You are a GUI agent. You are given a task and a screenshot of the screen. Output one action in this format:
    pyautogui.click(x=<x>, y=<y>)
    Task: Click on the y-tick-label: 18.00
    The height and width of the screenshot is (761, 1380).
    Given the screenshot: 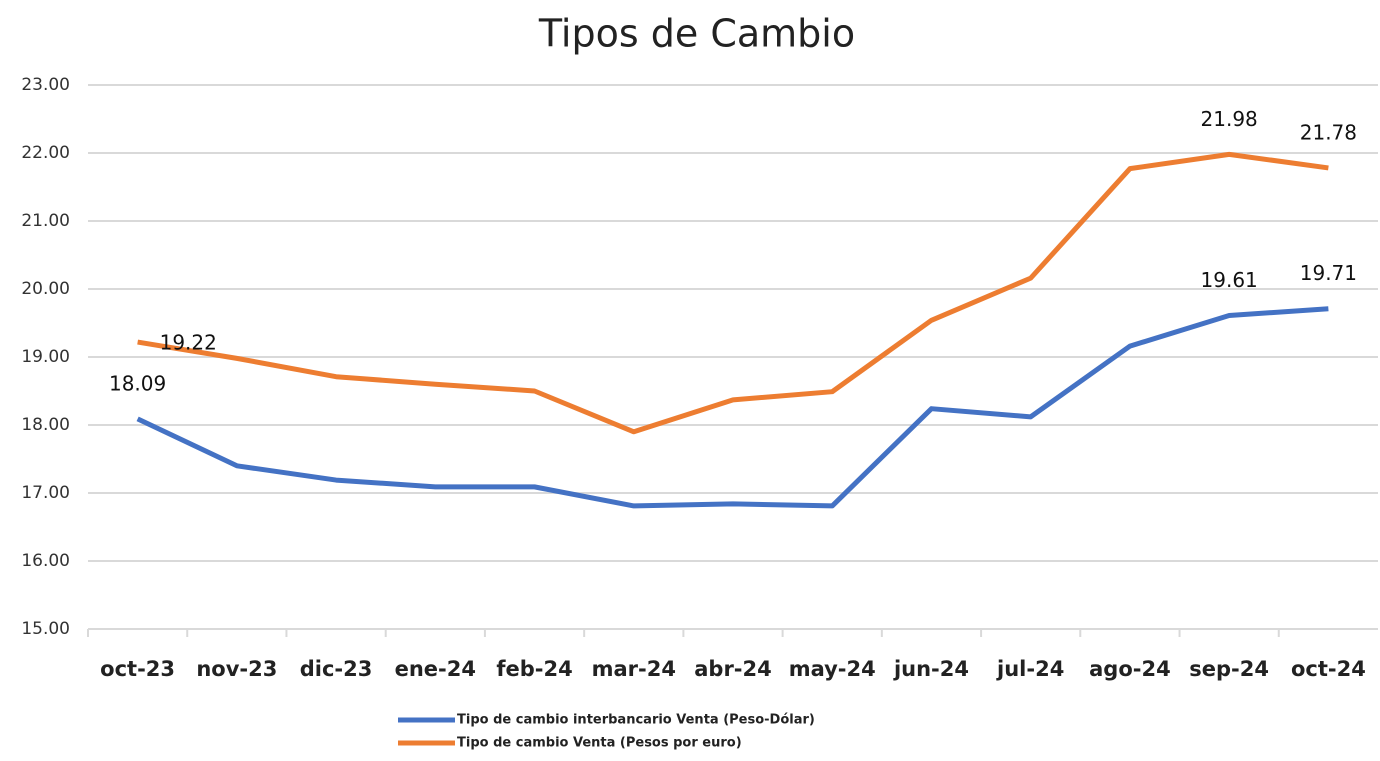 What is the action you would take?
    pyautogui.click(x=45, y=425)
    